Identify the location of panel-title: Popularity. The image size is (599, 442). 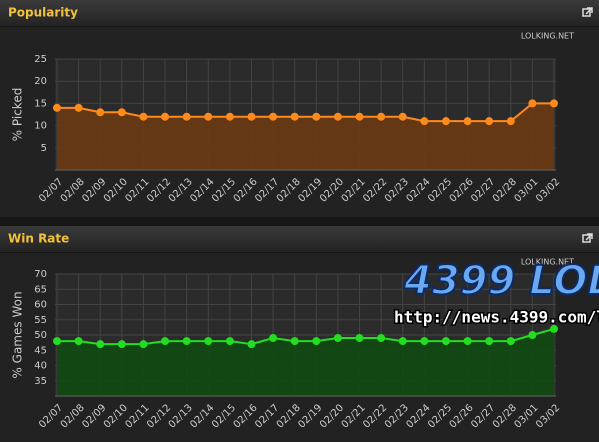
(43, 13).